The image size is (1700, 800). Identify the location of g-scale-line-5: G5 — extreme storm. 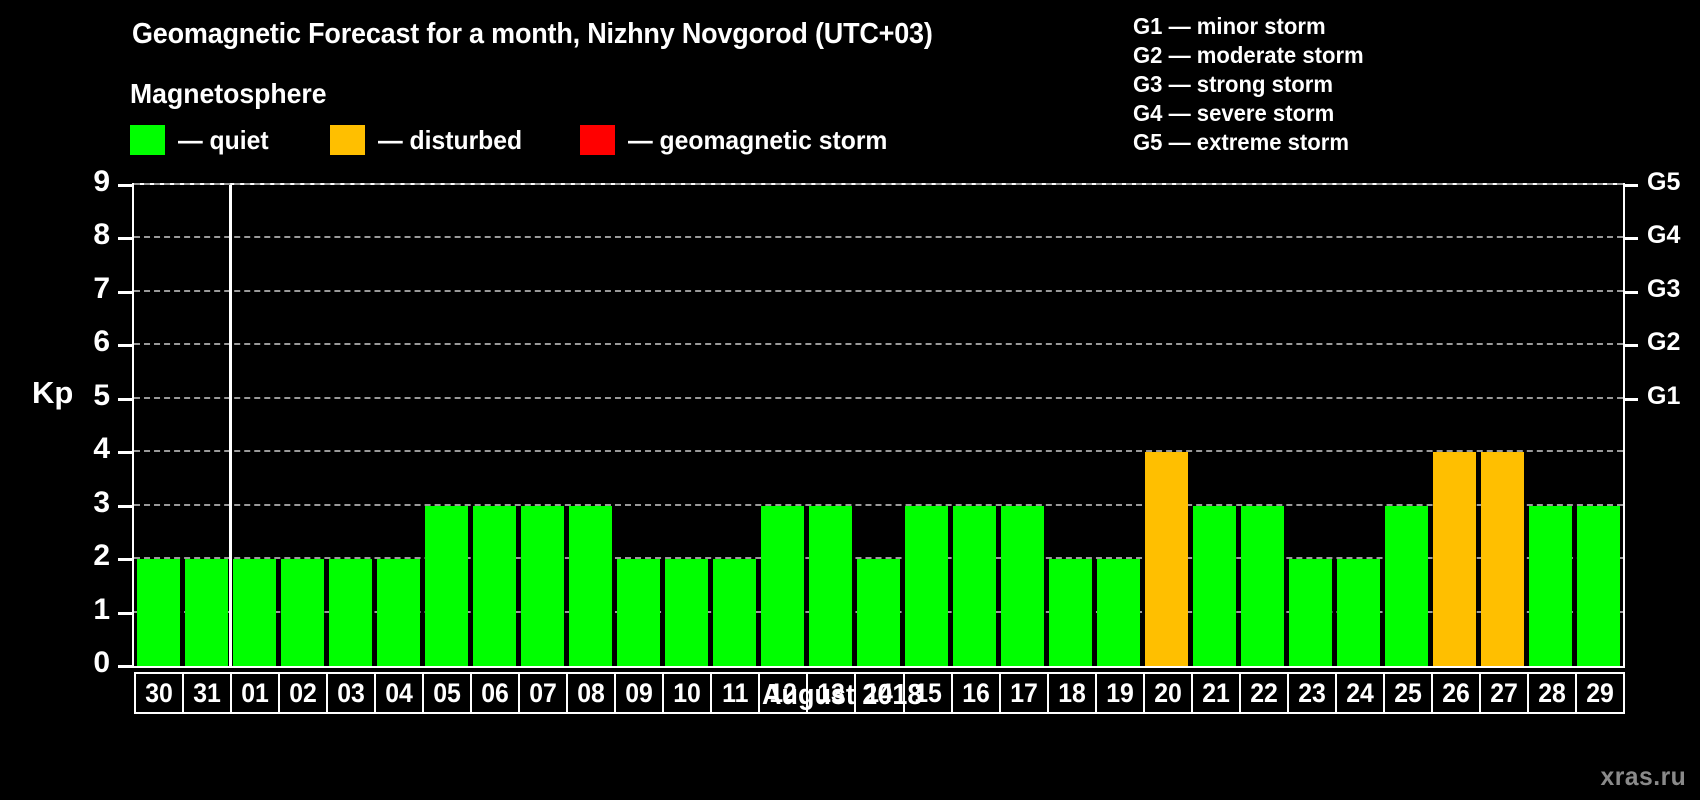
(1241, 142).